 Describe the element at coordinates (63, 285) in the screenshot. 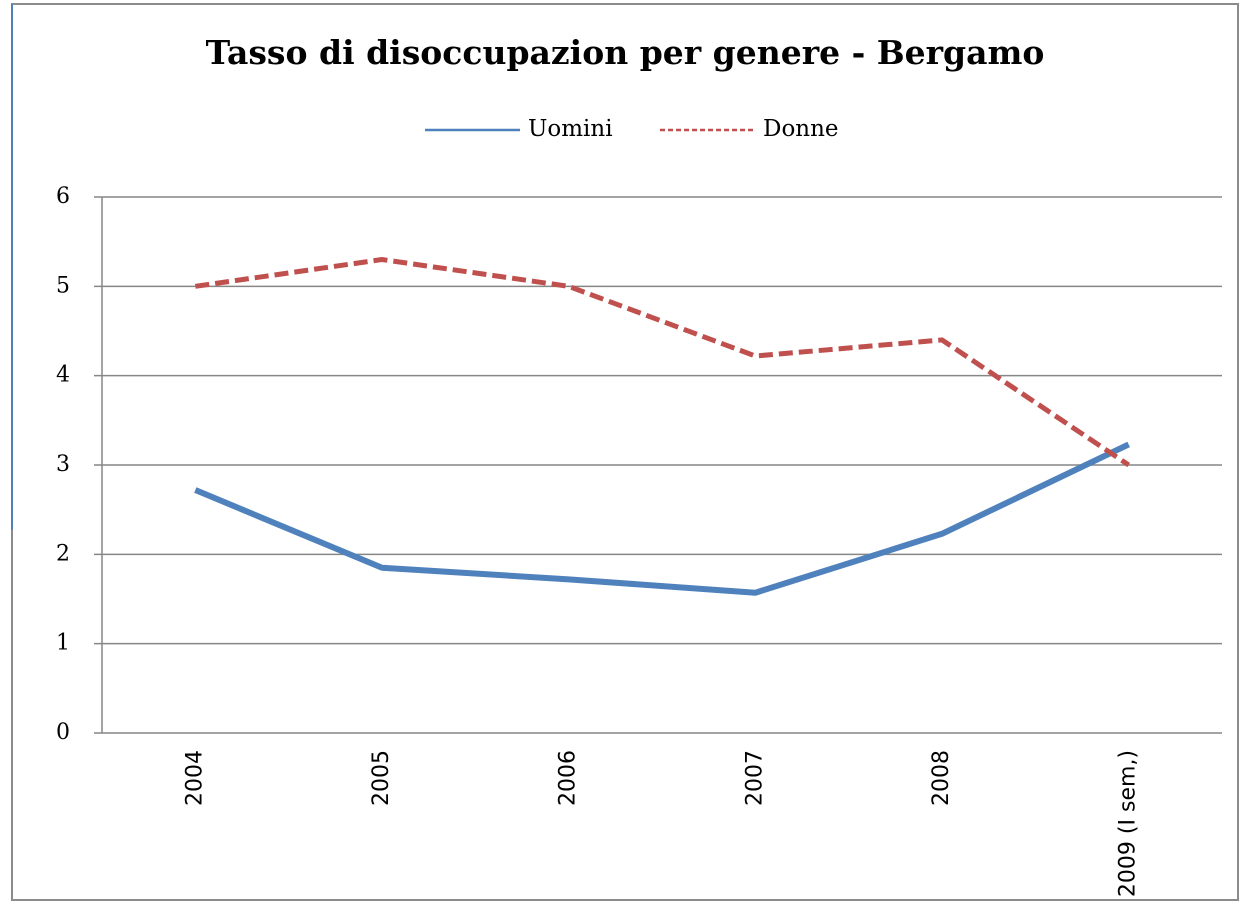

I see `y-tick-label: 5` at that location.